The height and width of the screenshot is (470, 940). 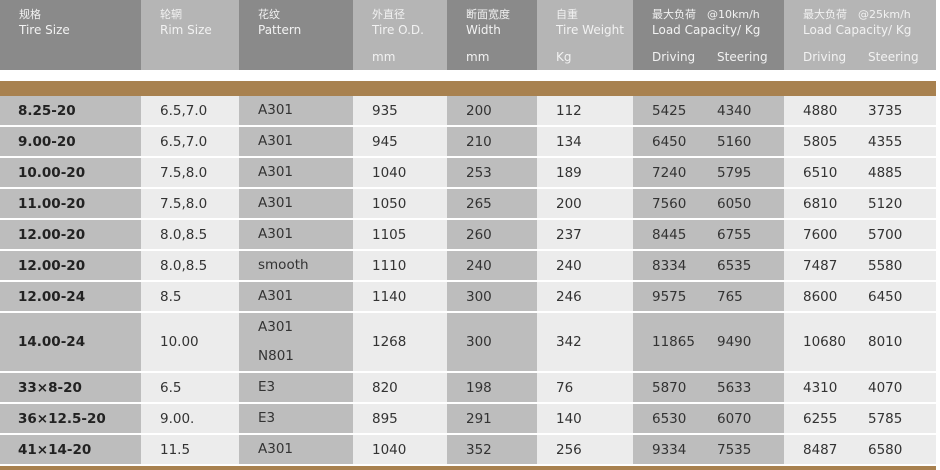 I want to click on pattern: smooth, so click(x=296, y=266).